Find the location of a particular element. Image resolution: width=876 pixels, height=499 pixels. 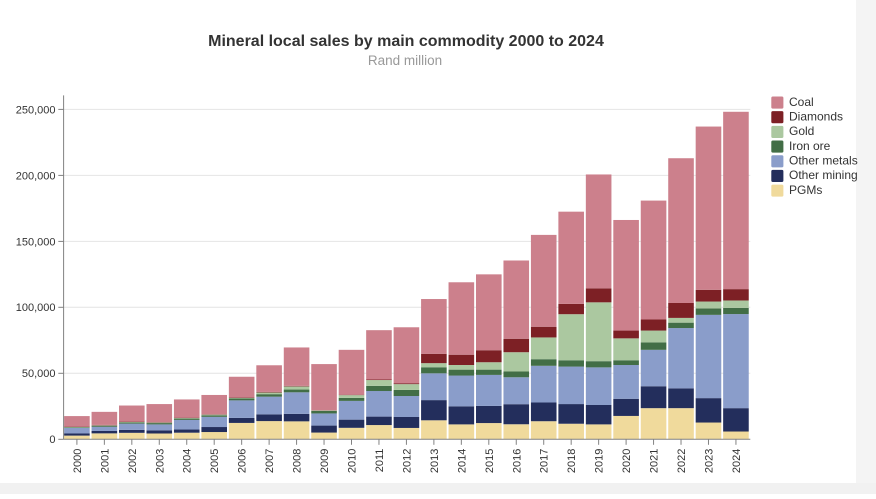

svg-text: 2013 is located at coordinates (435, 461).